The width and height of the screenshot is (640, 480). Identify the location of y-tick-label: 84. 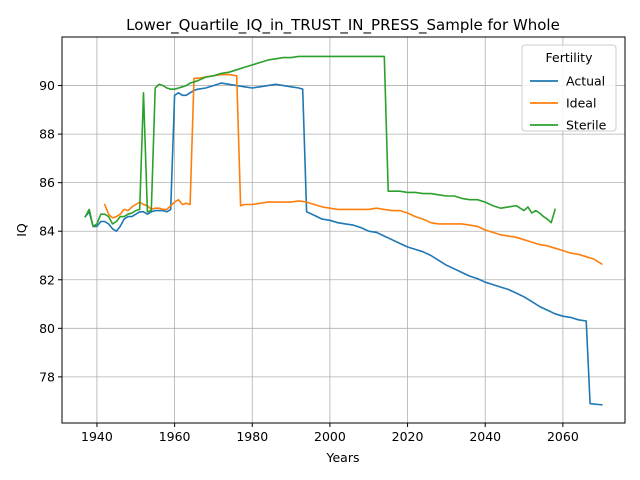
(47, 231).